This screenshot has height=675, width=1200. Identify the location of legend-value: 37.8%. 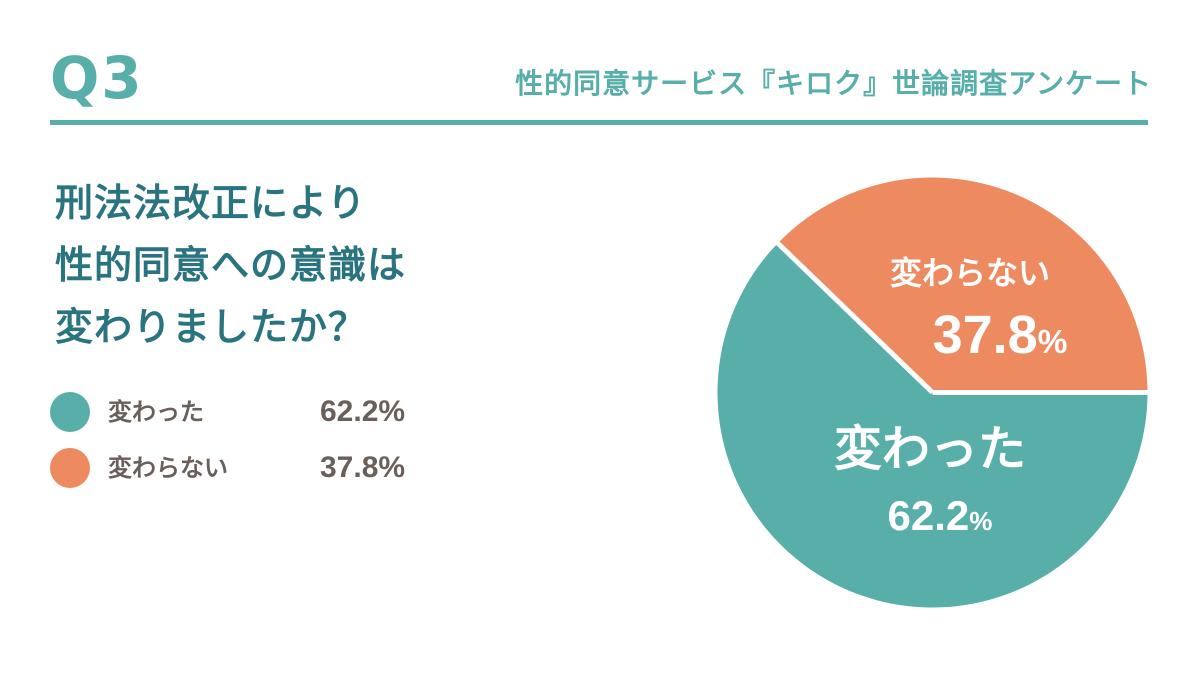
(363, 467).